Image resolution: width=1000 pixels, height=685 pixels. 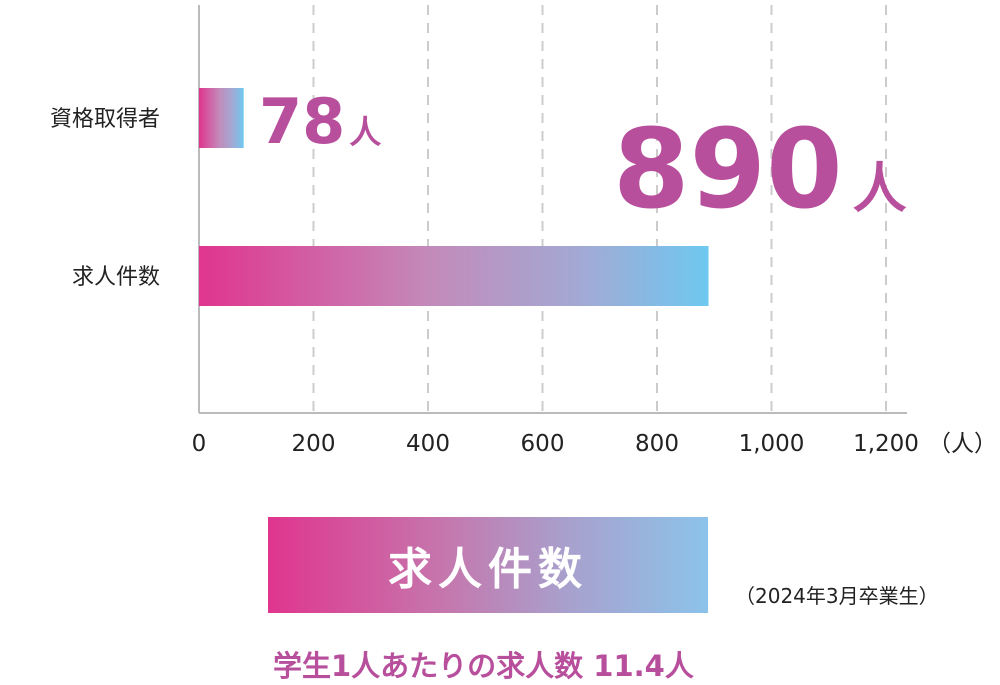 I want to click on x-tick-label: 0, so click(x=199, y=444).